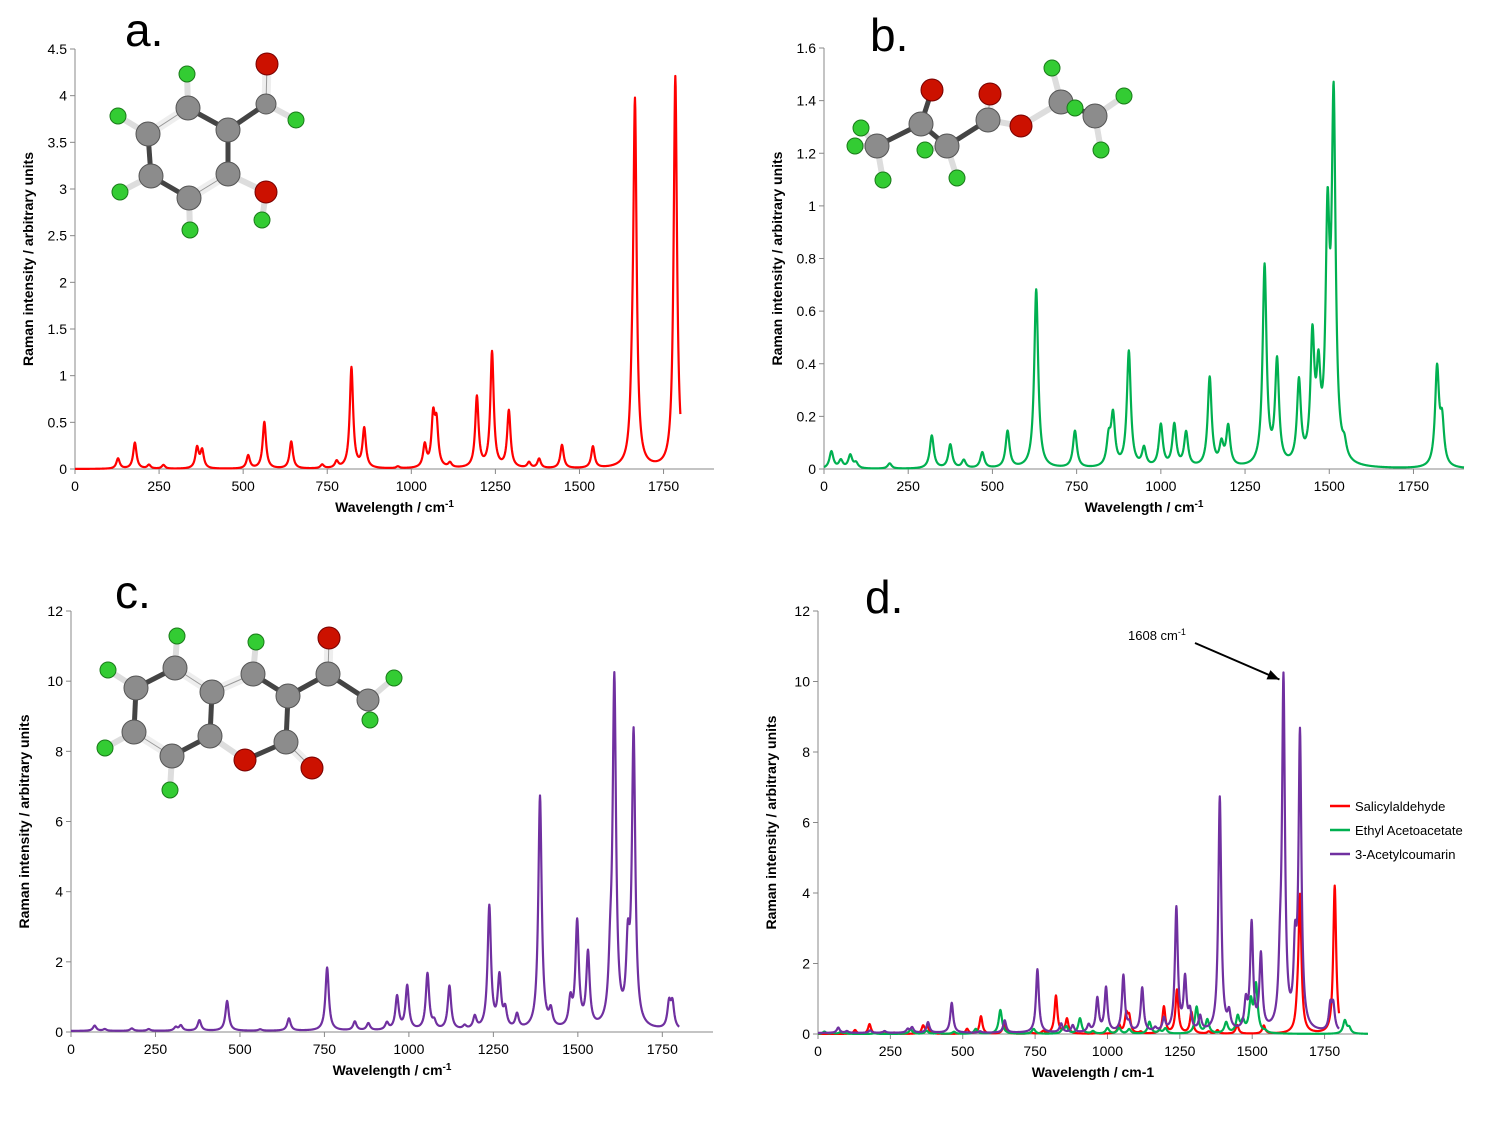 The image size is (1500, 1125). Describe the element at coordinates (58, 142) in the screenshot. I see `y-tick-label: 3.5` at that location.